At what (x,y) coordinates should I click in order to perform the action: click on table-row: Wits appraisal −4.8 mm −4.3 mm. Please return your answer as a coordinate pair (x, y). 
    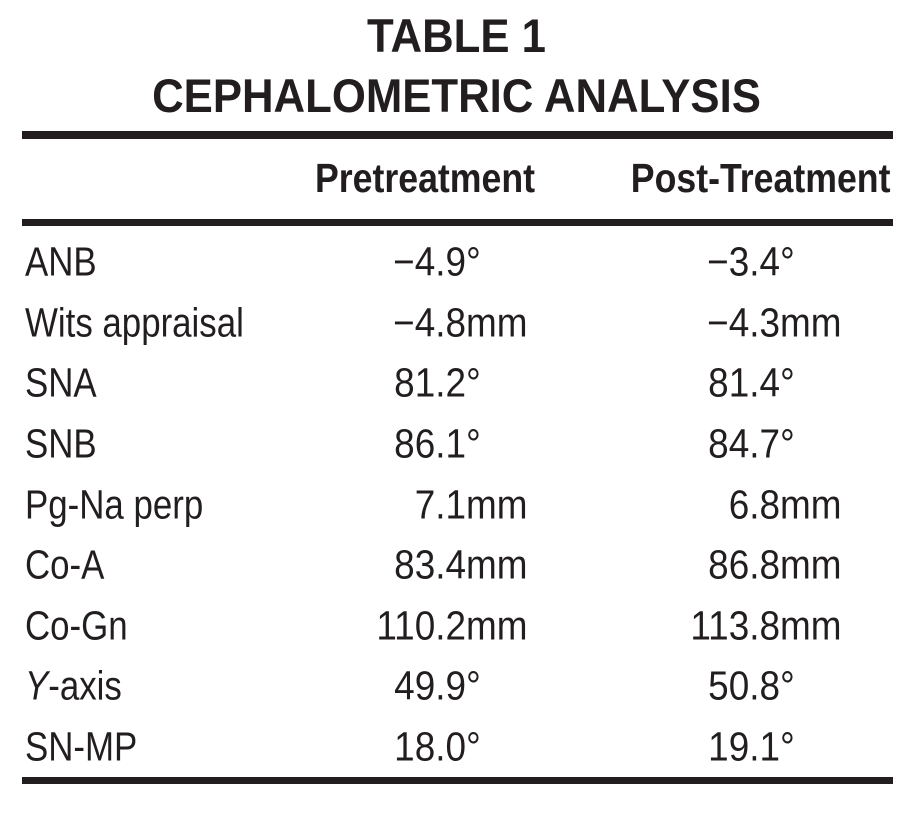
    Looking at the image, I should click on (457, 323).